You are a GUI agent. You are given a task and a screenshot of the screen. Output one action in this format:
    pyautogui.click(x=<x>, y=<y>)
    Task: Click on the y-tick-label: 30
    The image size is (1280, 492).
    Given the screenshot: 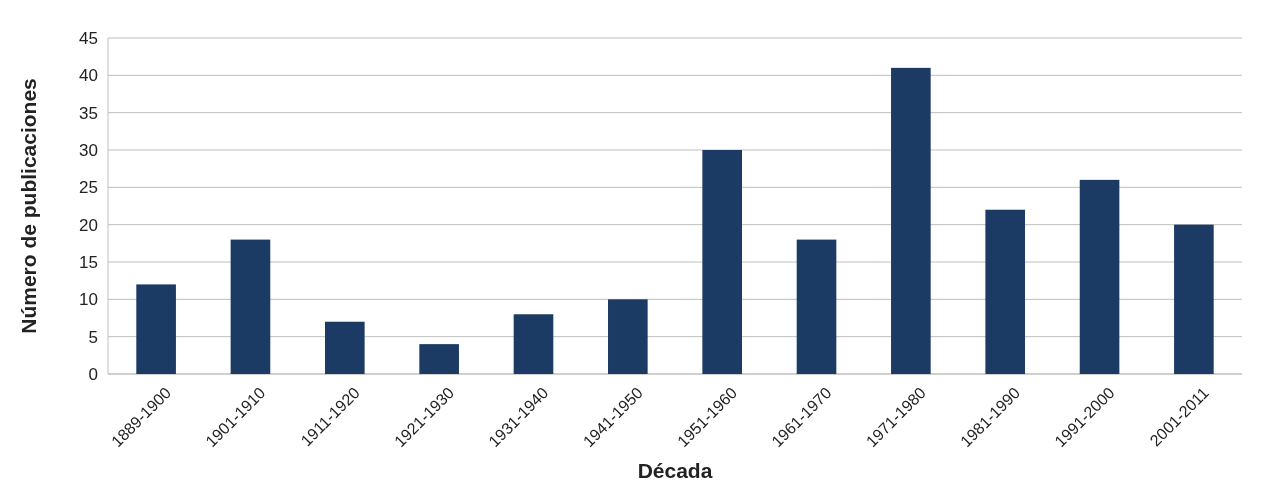 What is the action you would take?
    pyautogui.click(x=88, y=150)
    